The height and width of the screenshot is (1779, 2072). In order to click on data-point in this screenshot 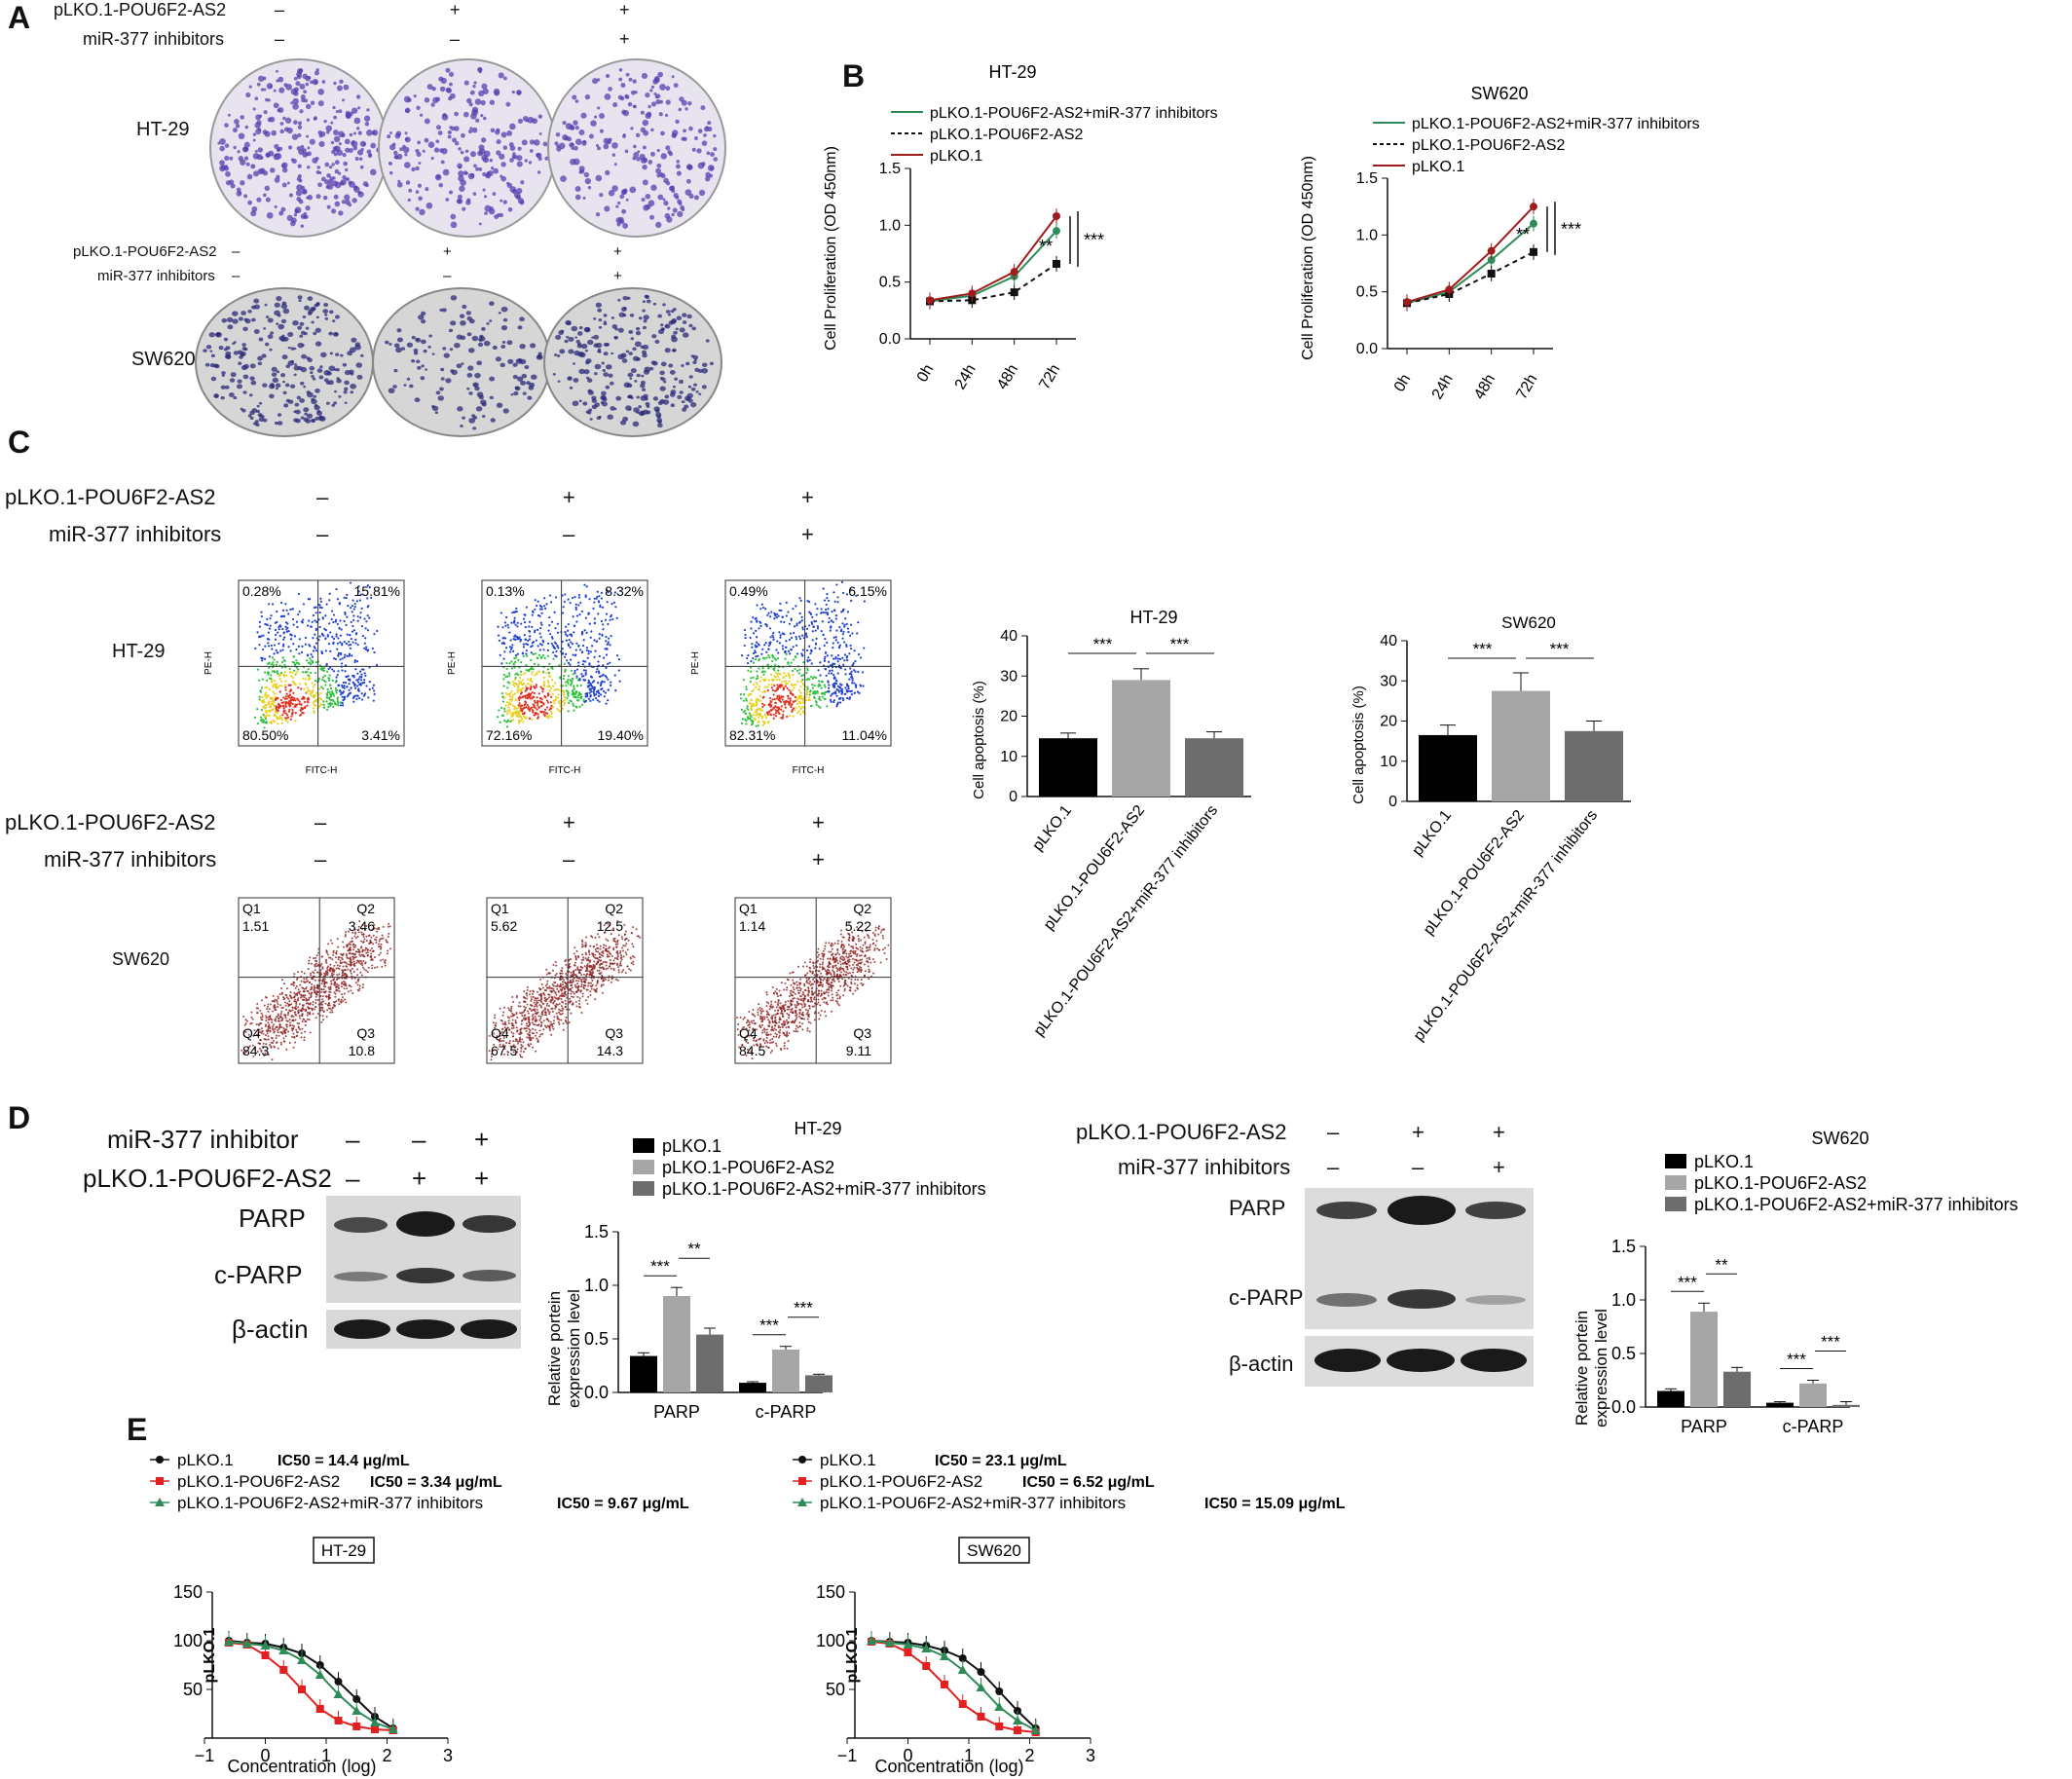, I will do `click(1491, 260)`.